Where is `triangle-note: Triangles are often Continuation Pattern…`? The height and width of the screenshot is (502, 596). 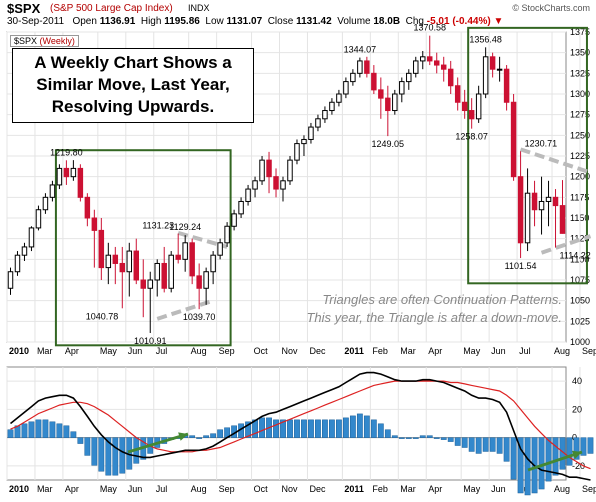 triangle-note: Triangles are often Continuation Pattern… is located at coordinates (392, 309).